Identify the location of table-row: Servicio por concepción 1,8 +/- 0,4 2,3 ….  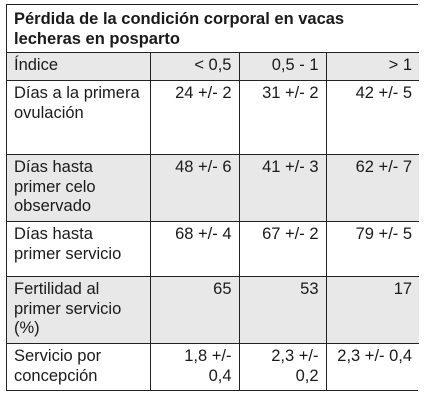
(213, 366).